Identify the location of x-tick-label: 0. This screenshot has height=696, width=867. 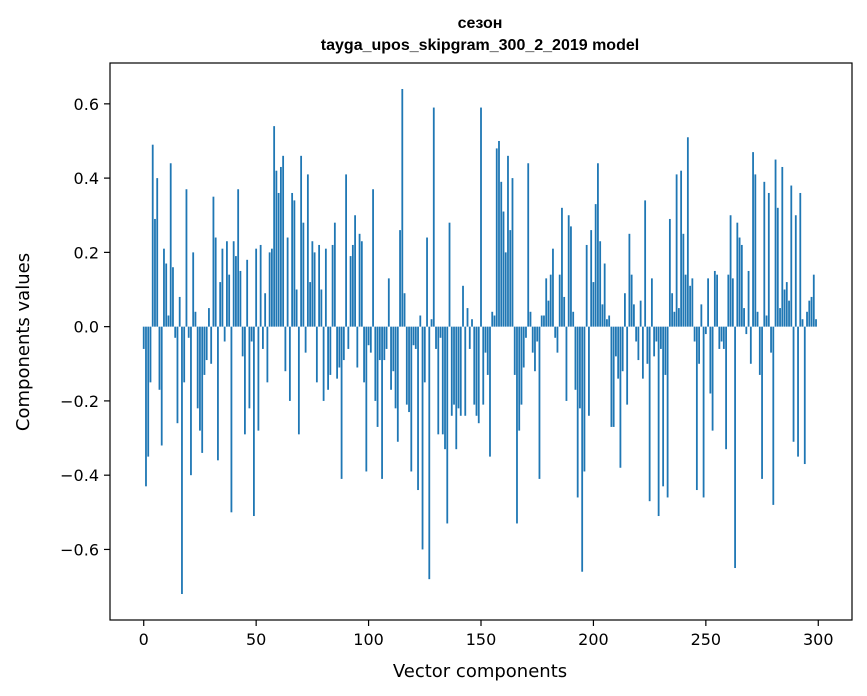
(144, 639).